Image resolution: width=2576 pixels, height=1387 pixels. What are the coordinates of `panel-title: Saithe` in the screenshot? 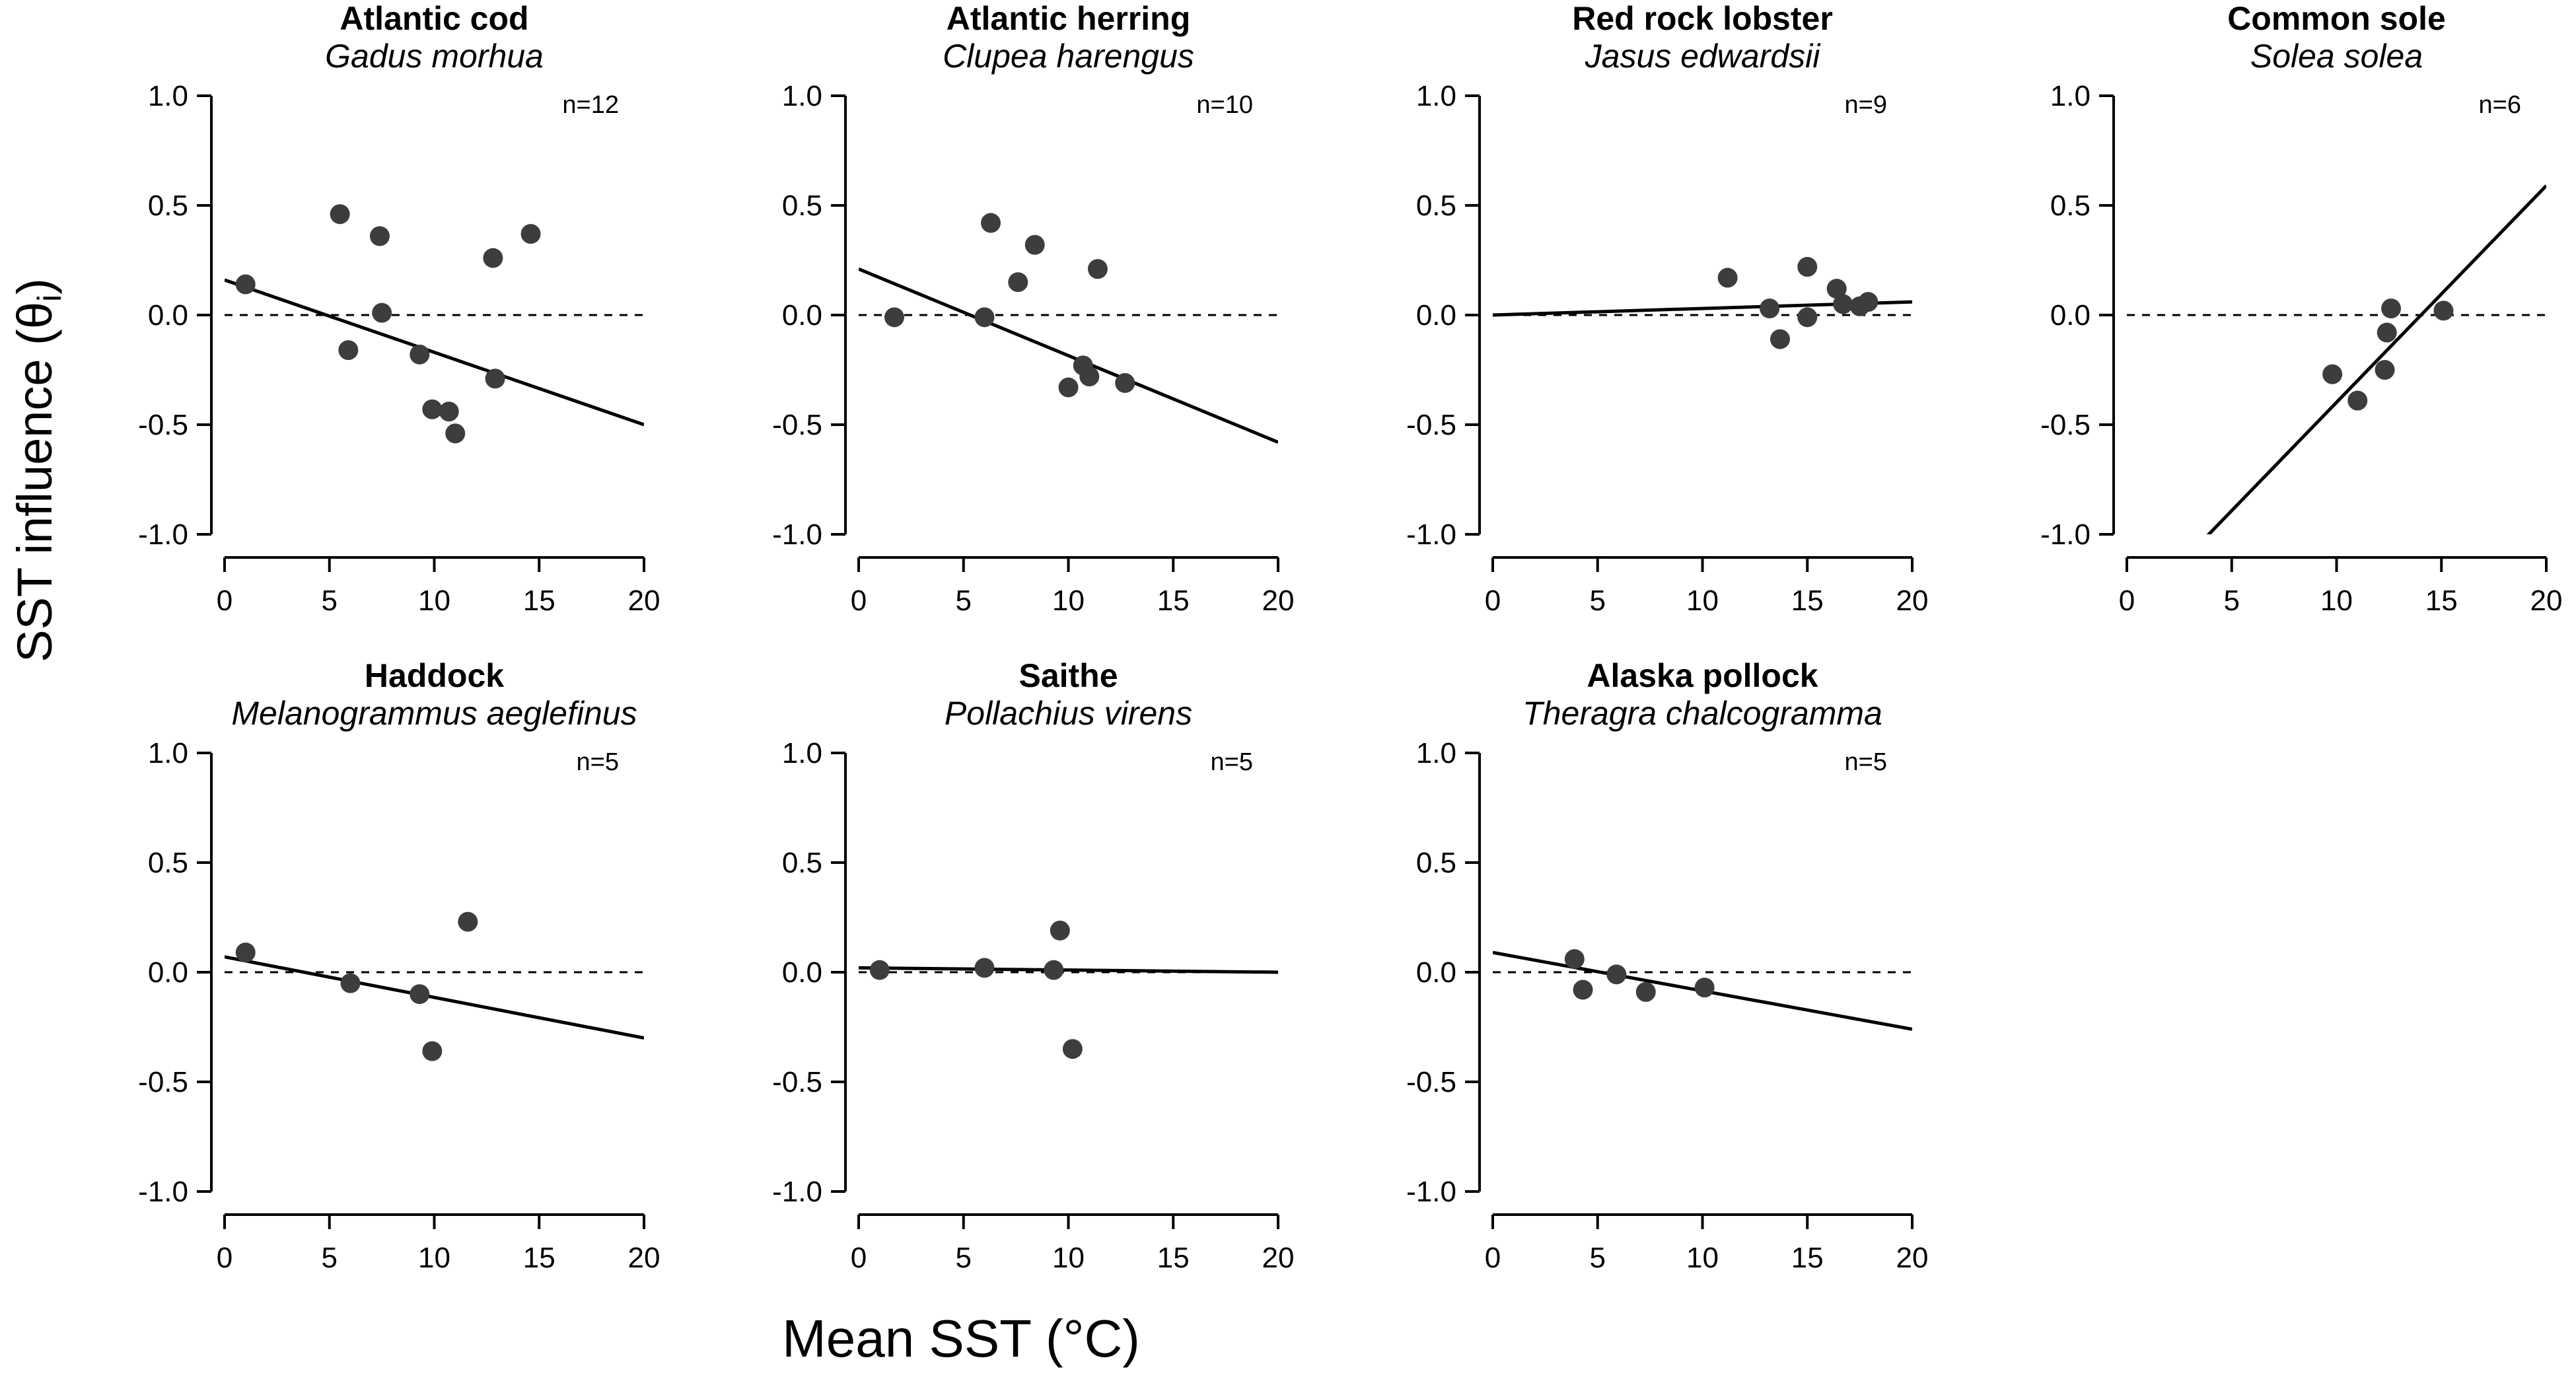 It's located at (1068, 675).